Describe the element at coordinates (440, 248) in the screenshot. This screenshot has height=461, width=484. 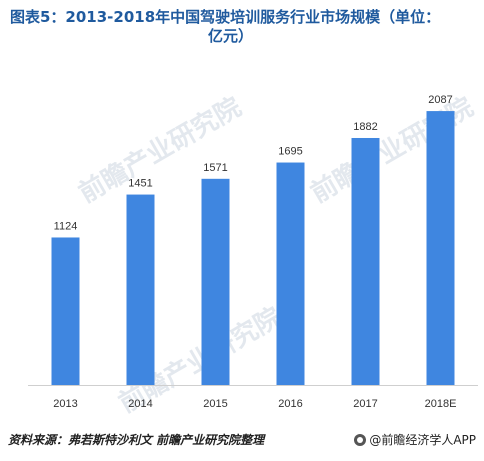
I see `bar-2018E` at that location.